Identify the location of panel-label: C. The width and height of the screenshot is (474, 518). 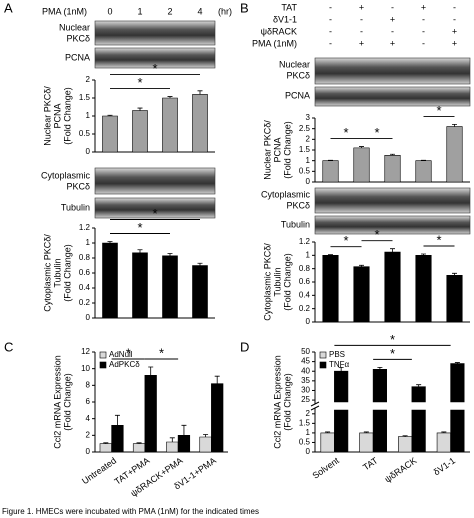
(8, 346).